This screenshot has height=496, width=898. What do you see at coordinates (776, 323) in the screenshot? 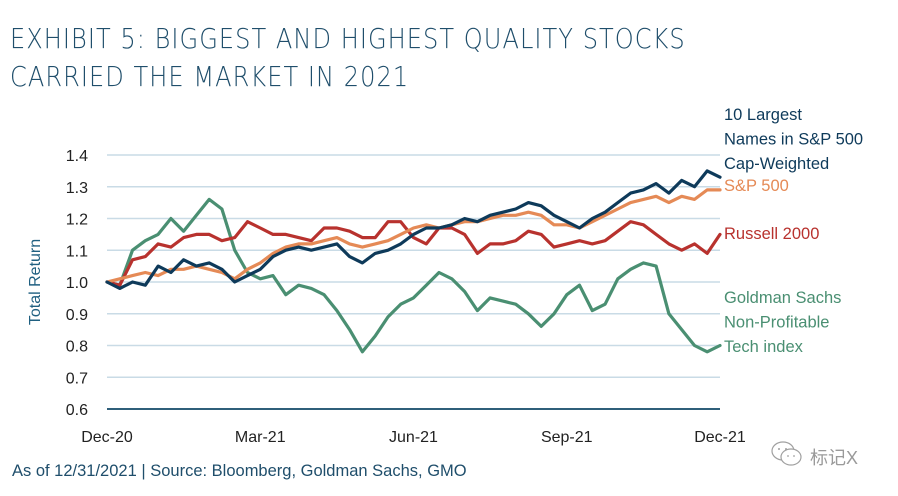
I see `legend-label-3: Non-Profitable` at bounding box center [776, 323].